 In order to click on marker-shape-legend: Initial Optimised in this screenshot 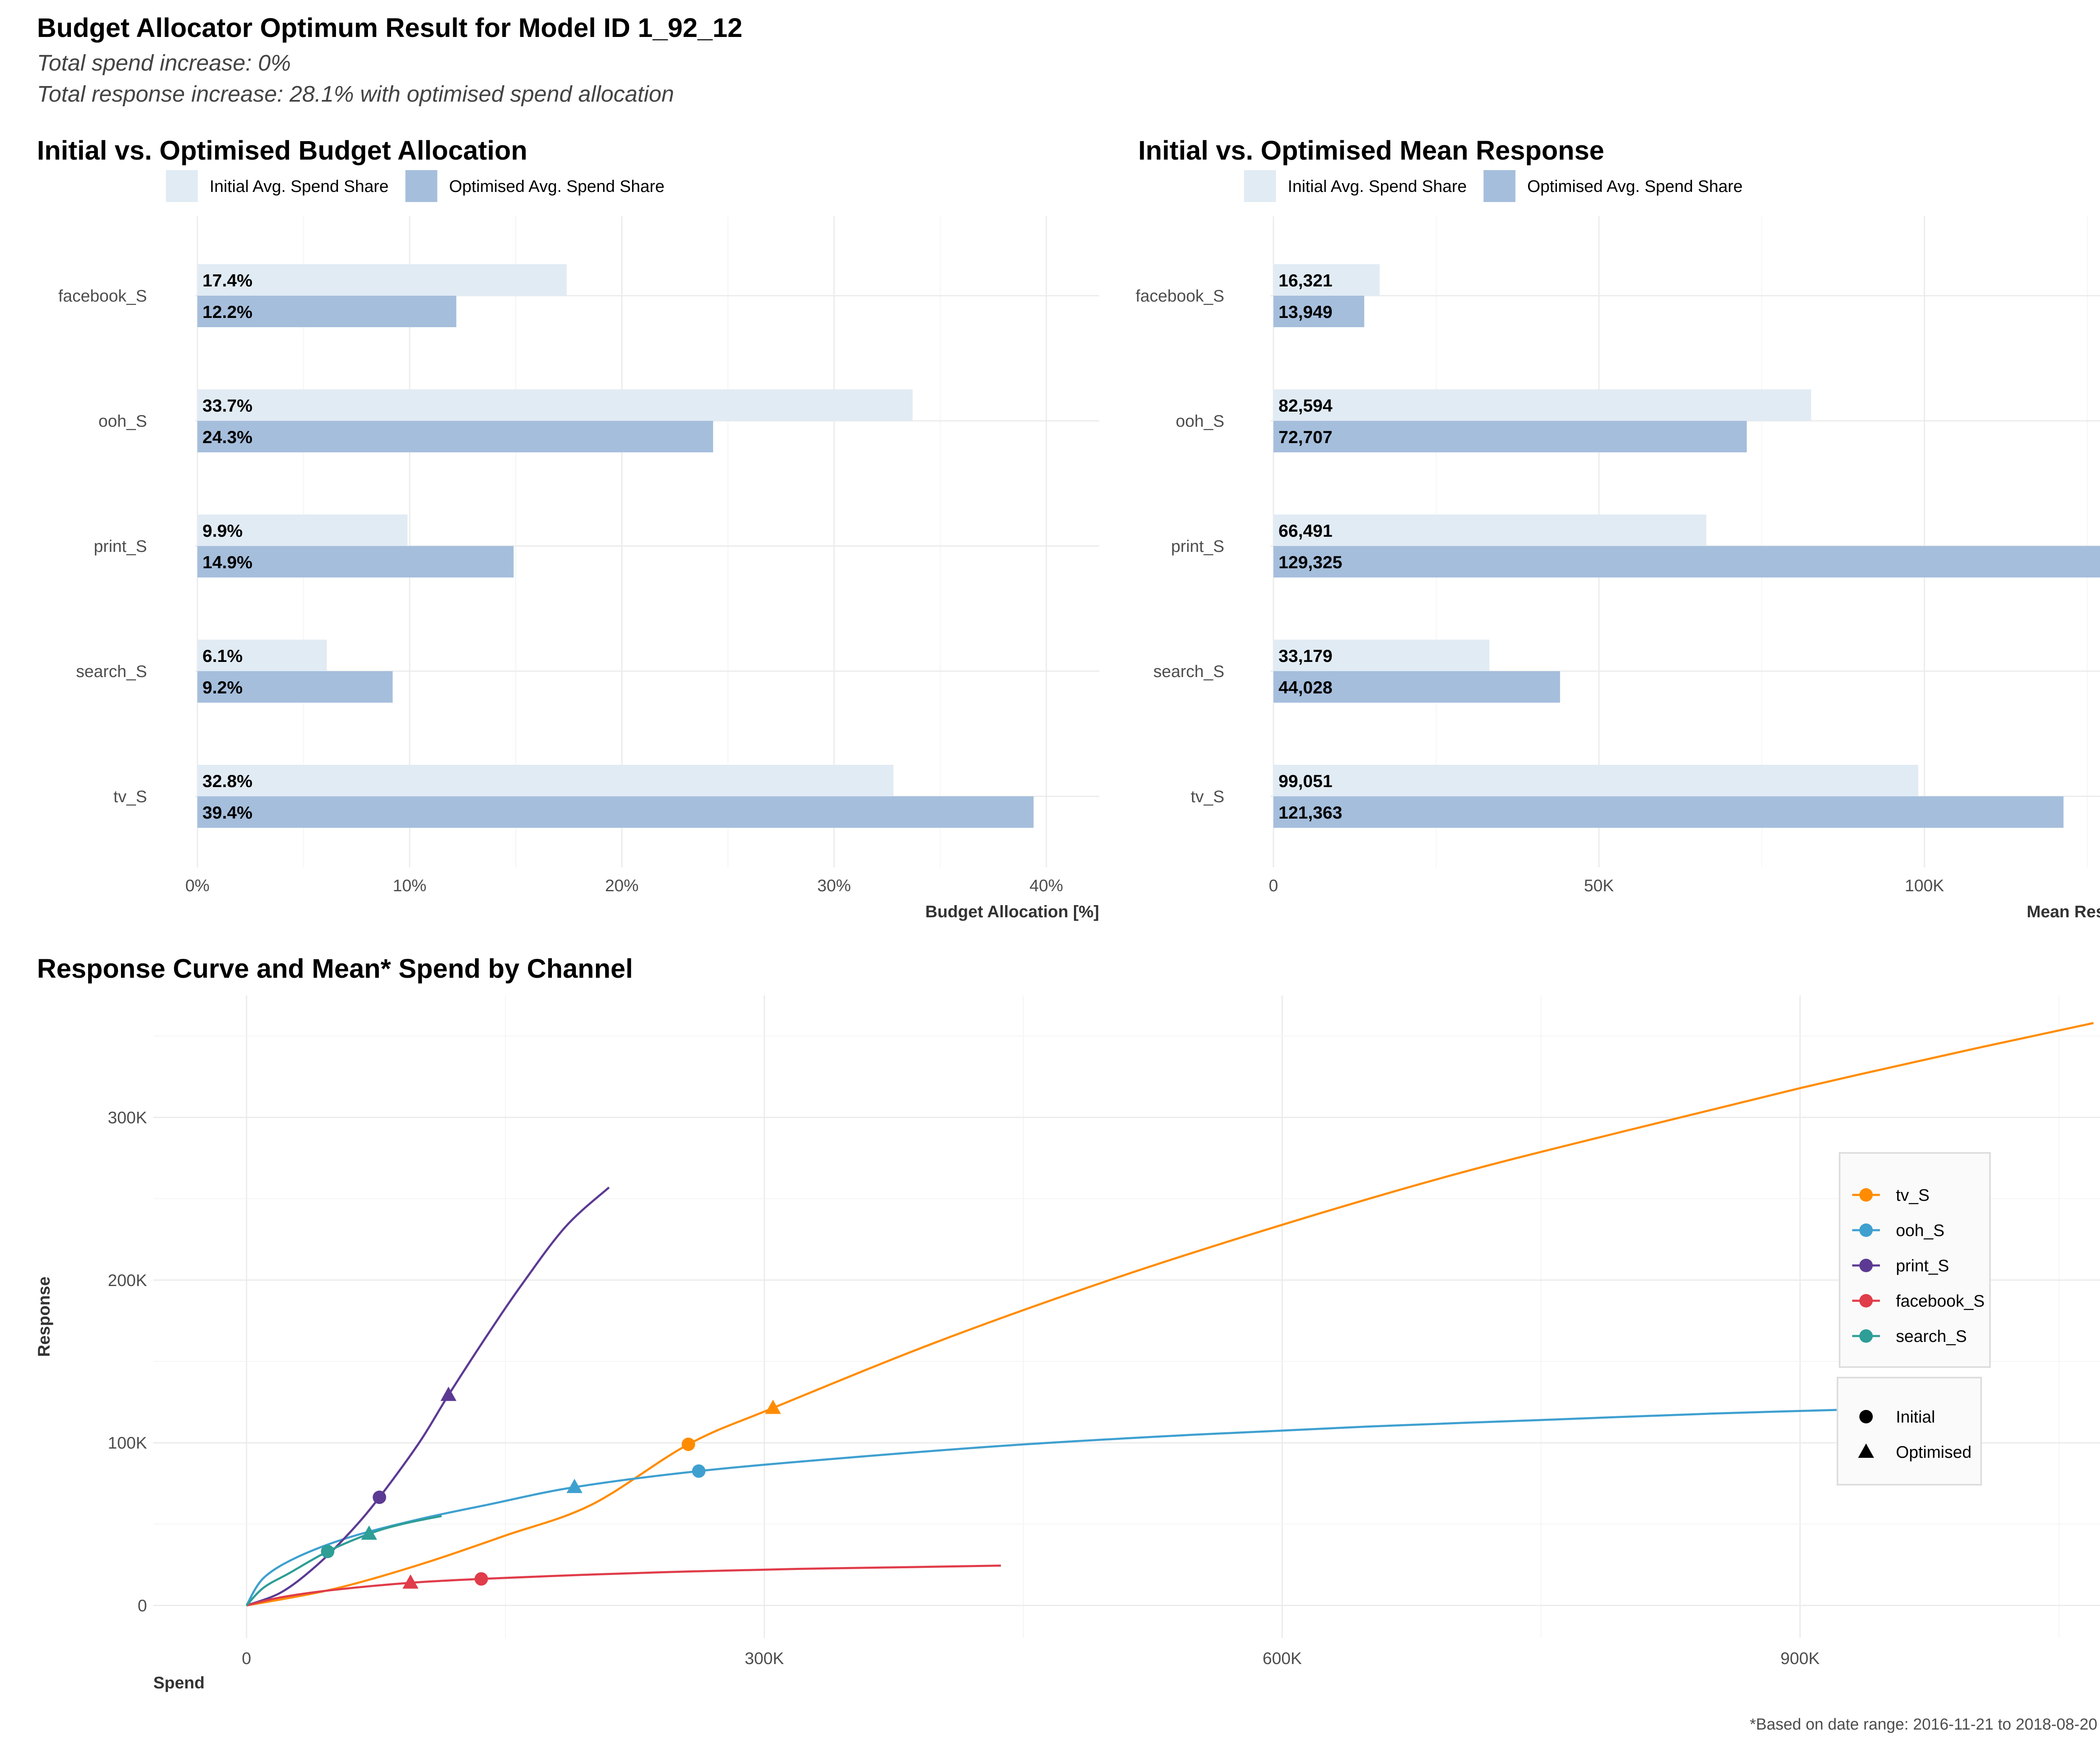, I will do `click(1909, 1431)`.